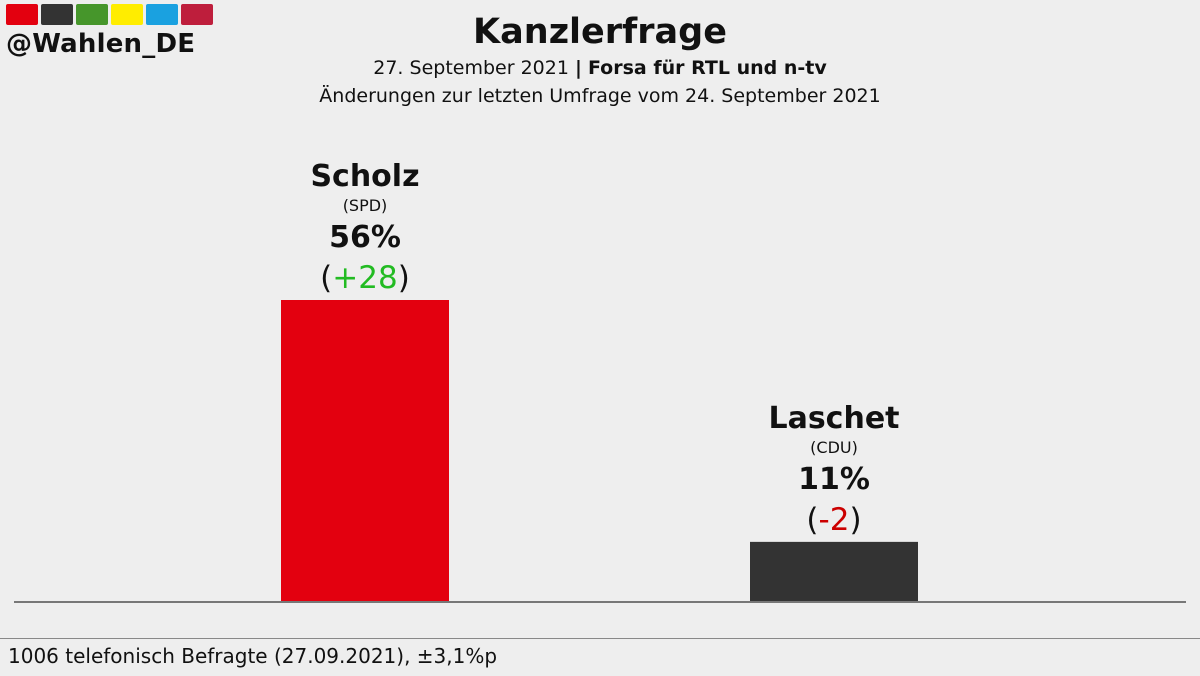  I want to click on party-color-swatches, so click(109, 14).